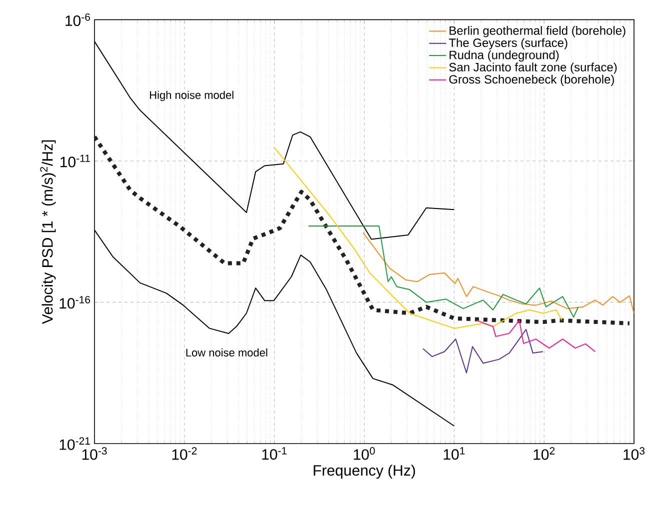 The width and height of the screenshot is (647, 506). Describe the element at coordinates (634, 453) in the screenshot. I see `x-tick-label: 10$^{3}$` at that location.